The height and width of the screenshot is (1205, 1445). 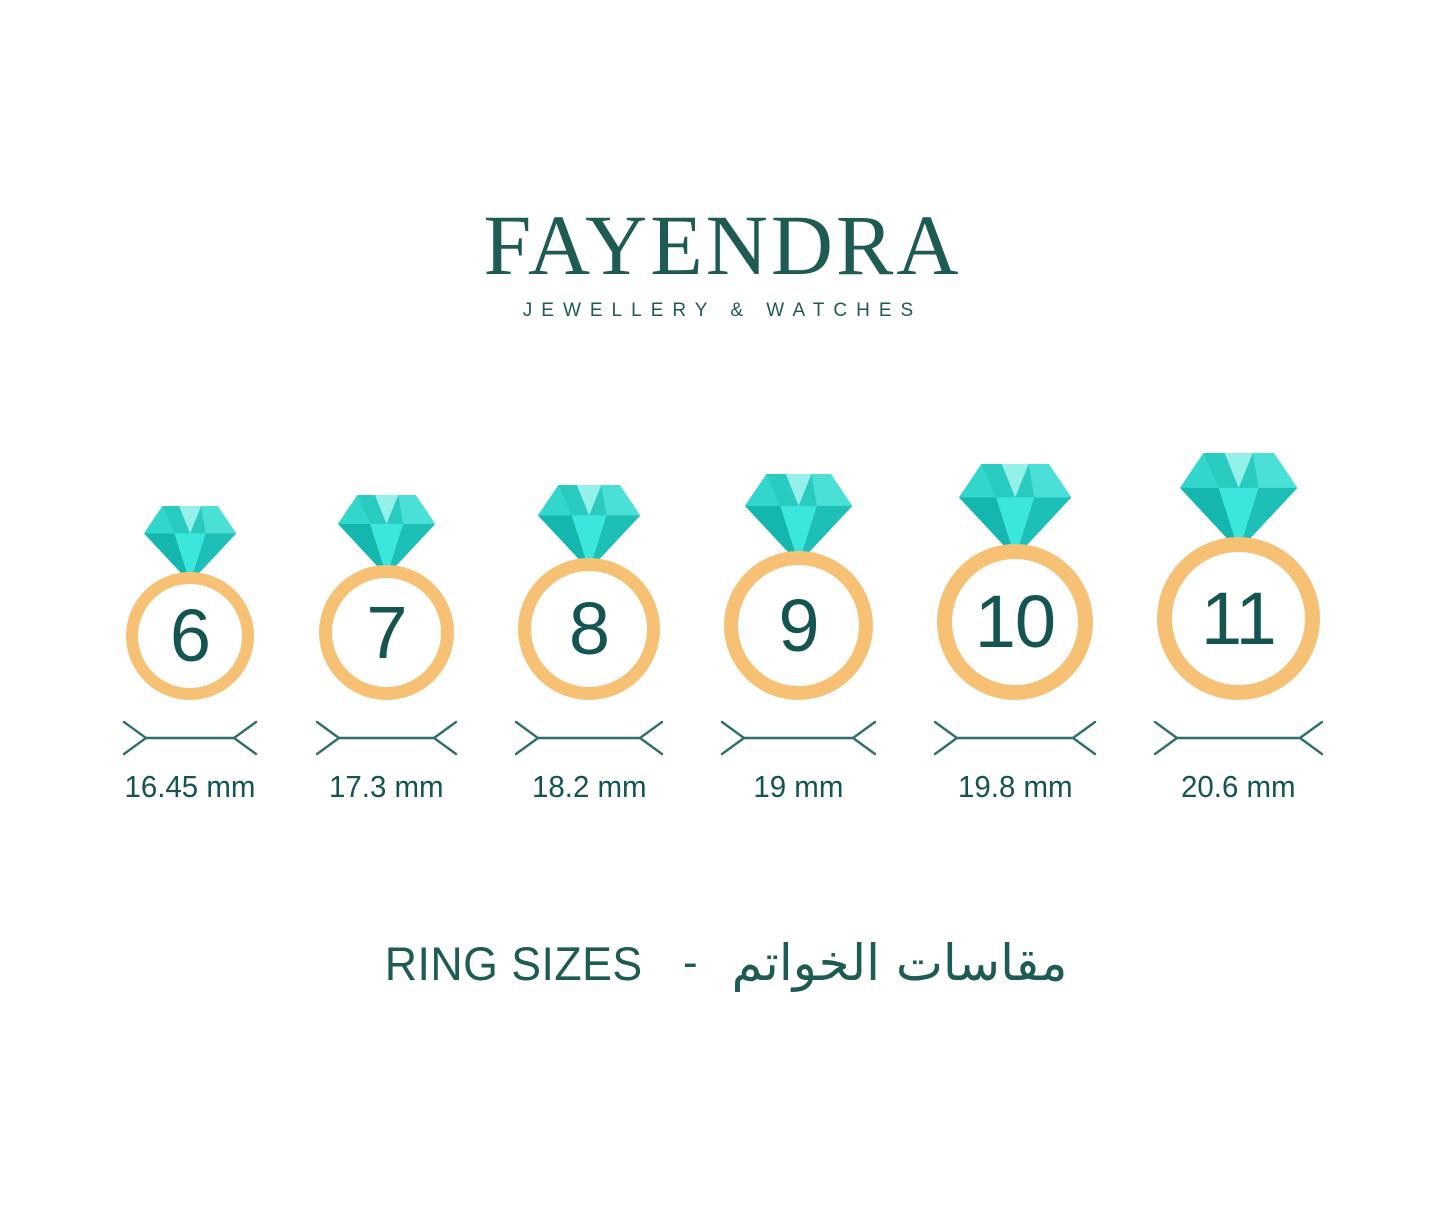 I want to click on brand-logo: FAYENDRA JEWELLERY & WATCHES, so click(x=722, y=262).